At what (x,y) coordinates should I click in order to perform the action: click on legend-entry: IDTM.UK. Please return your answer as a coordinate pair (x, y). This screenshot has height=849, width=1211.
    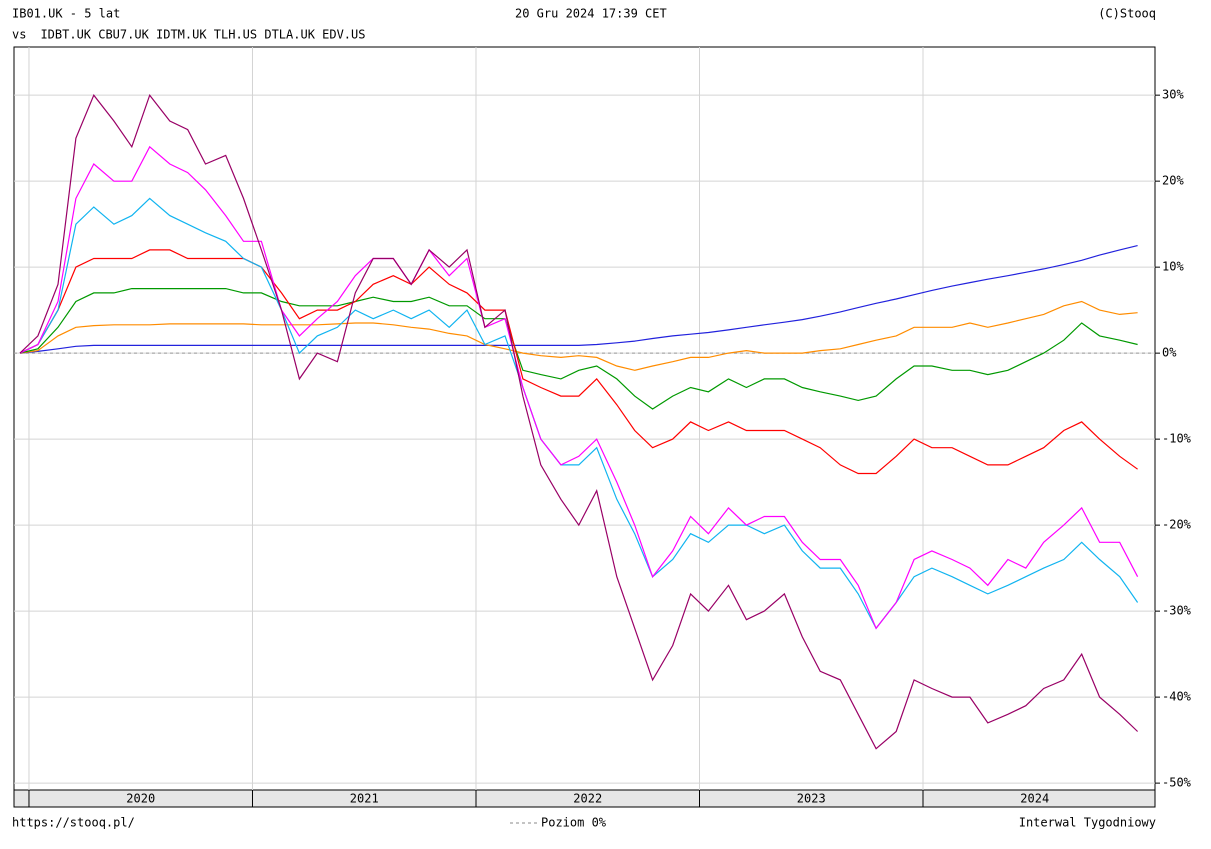
    Looking at the image, I should click on (181, 35).